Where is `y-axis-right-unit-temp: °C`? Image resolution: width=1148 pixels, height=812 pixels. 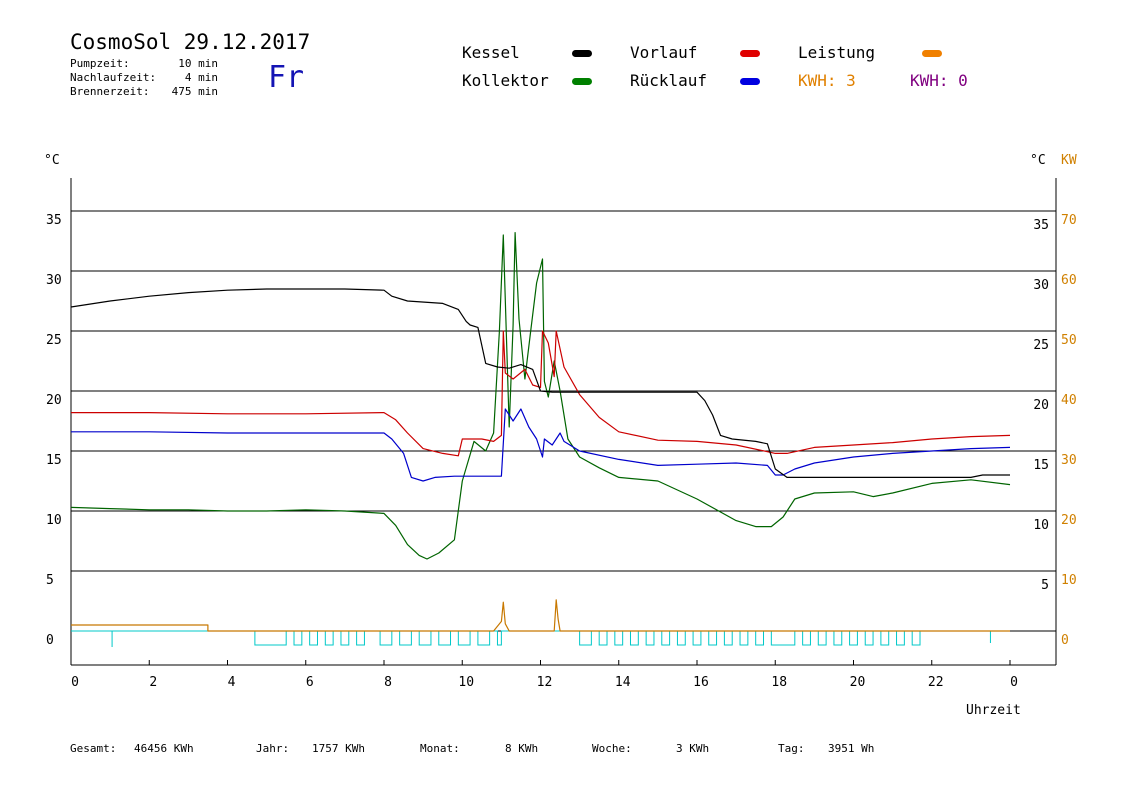
y-axis-right-unit-temp: °C is located at coordinates (1038, 160).